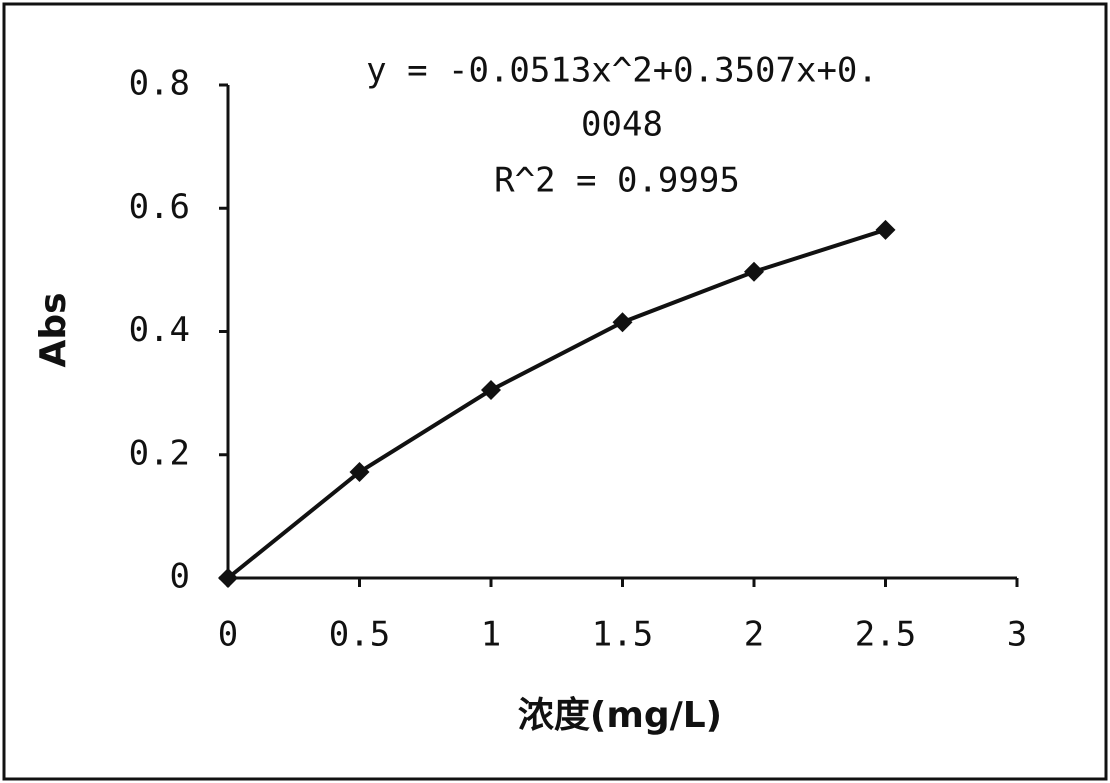 The height and width of the screenshot is (783, 1110). Describe the element at coordinates (1017, 635) in the screenshot. I see `x-tick-label: 3` at that location.